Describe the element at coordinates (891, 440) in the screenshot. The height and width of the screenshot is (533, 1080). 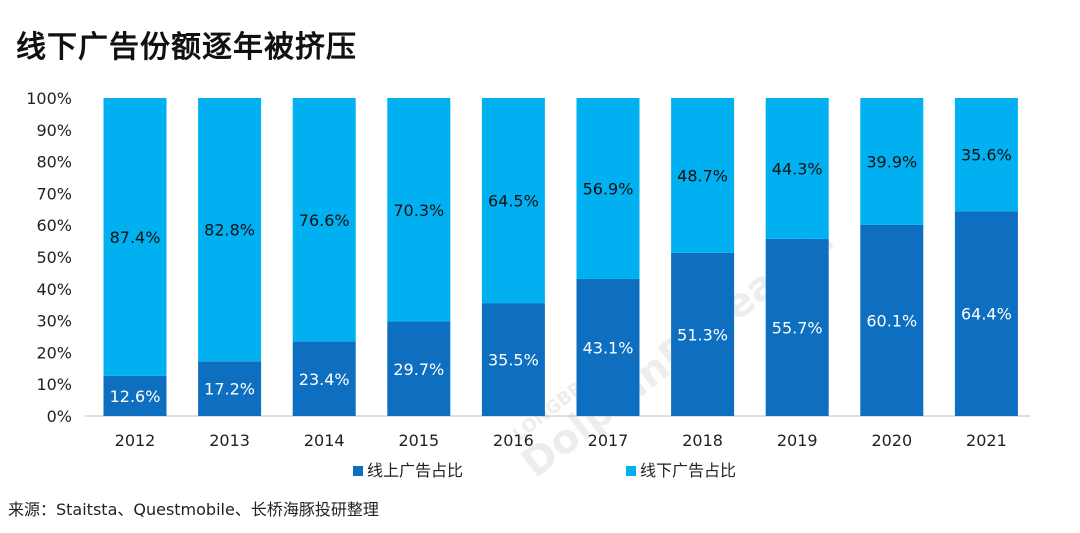
I see `x-tick-label: 2020` at that location.